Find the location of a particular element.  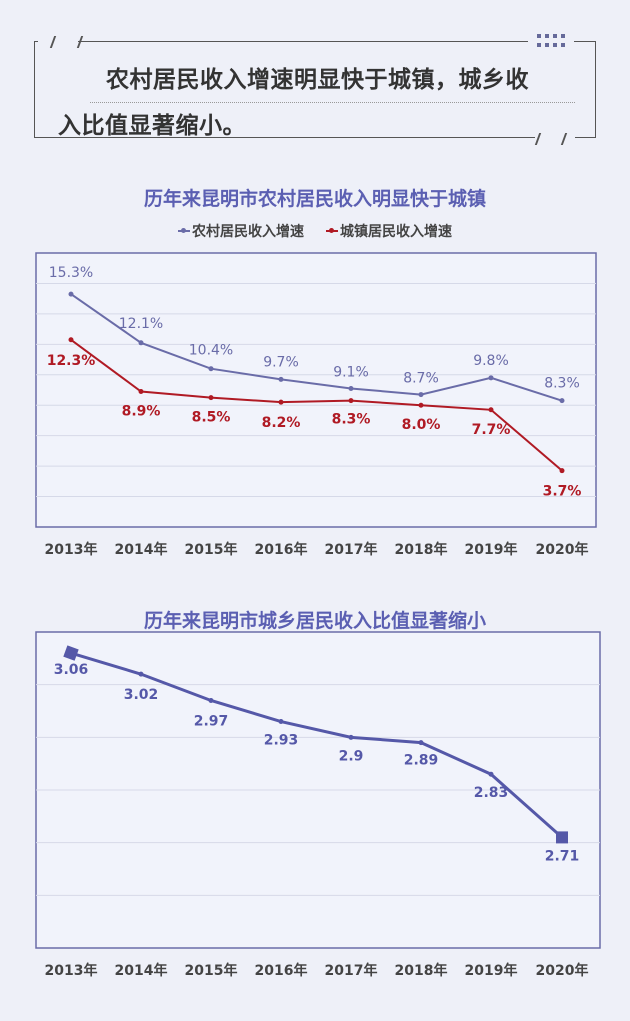

data-label: 8.2% is located at coordinates (281, 423).